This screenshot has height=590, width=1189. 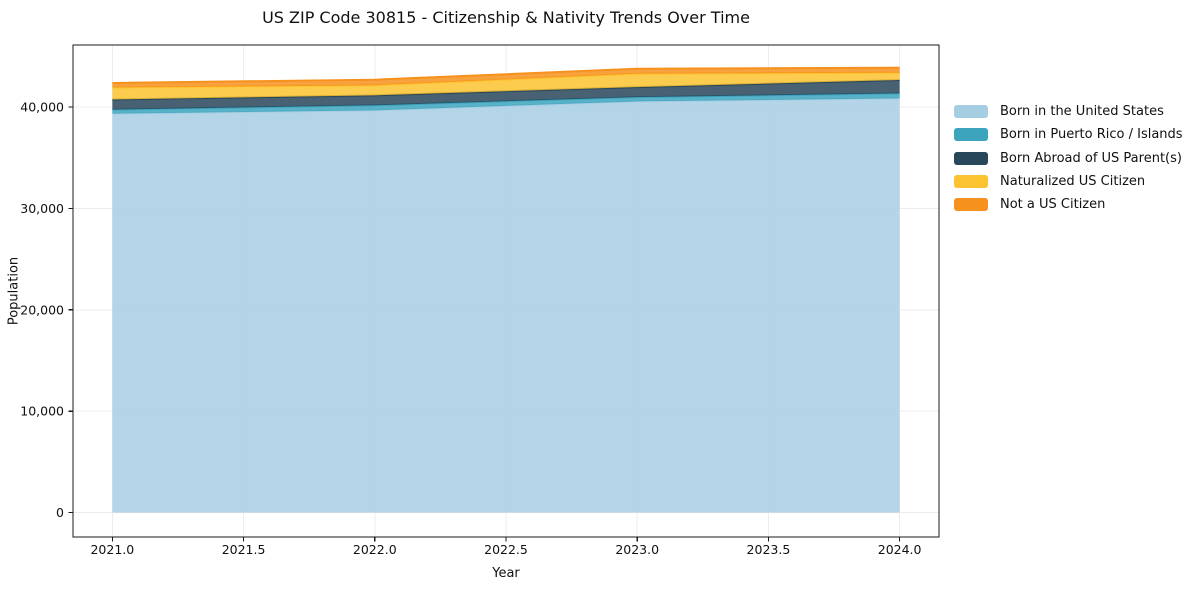 What do you see at coordinates (112, 549) in the screenshot?
I see `x-tick-label: 2021.0` at bounding box center [112, 549].